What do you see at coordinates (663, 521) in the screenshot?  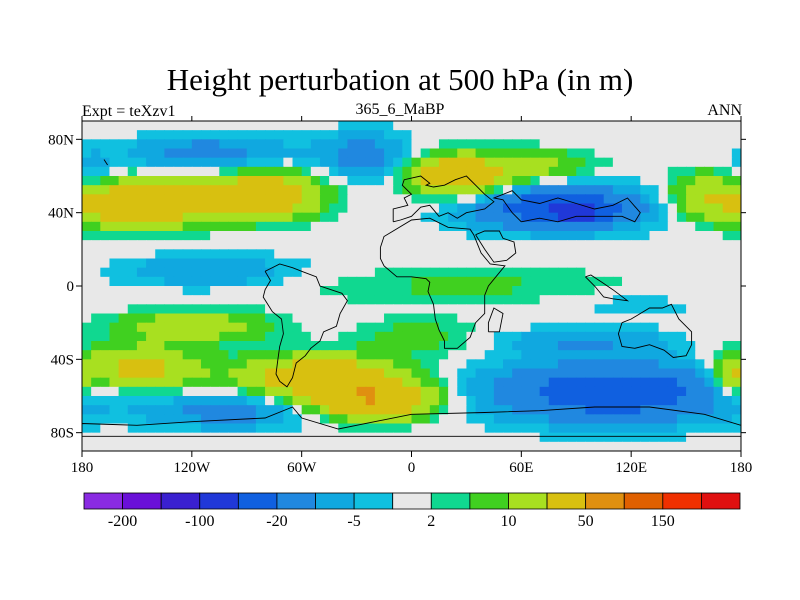 I see `colorbar-label: 150` at bounding box center [663, 521].